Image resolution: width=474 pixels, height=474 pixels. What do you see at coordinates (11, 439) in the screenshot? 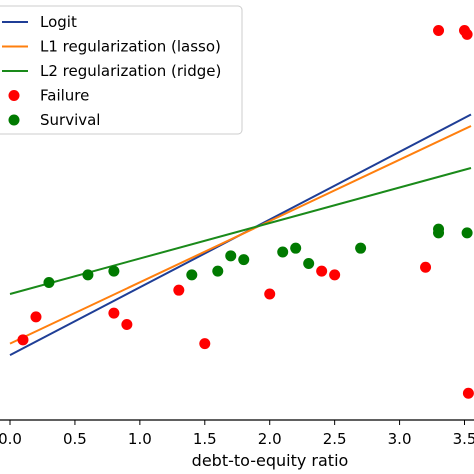
I see `x-tick-label: 0.0` at bounding box center [11, 439].